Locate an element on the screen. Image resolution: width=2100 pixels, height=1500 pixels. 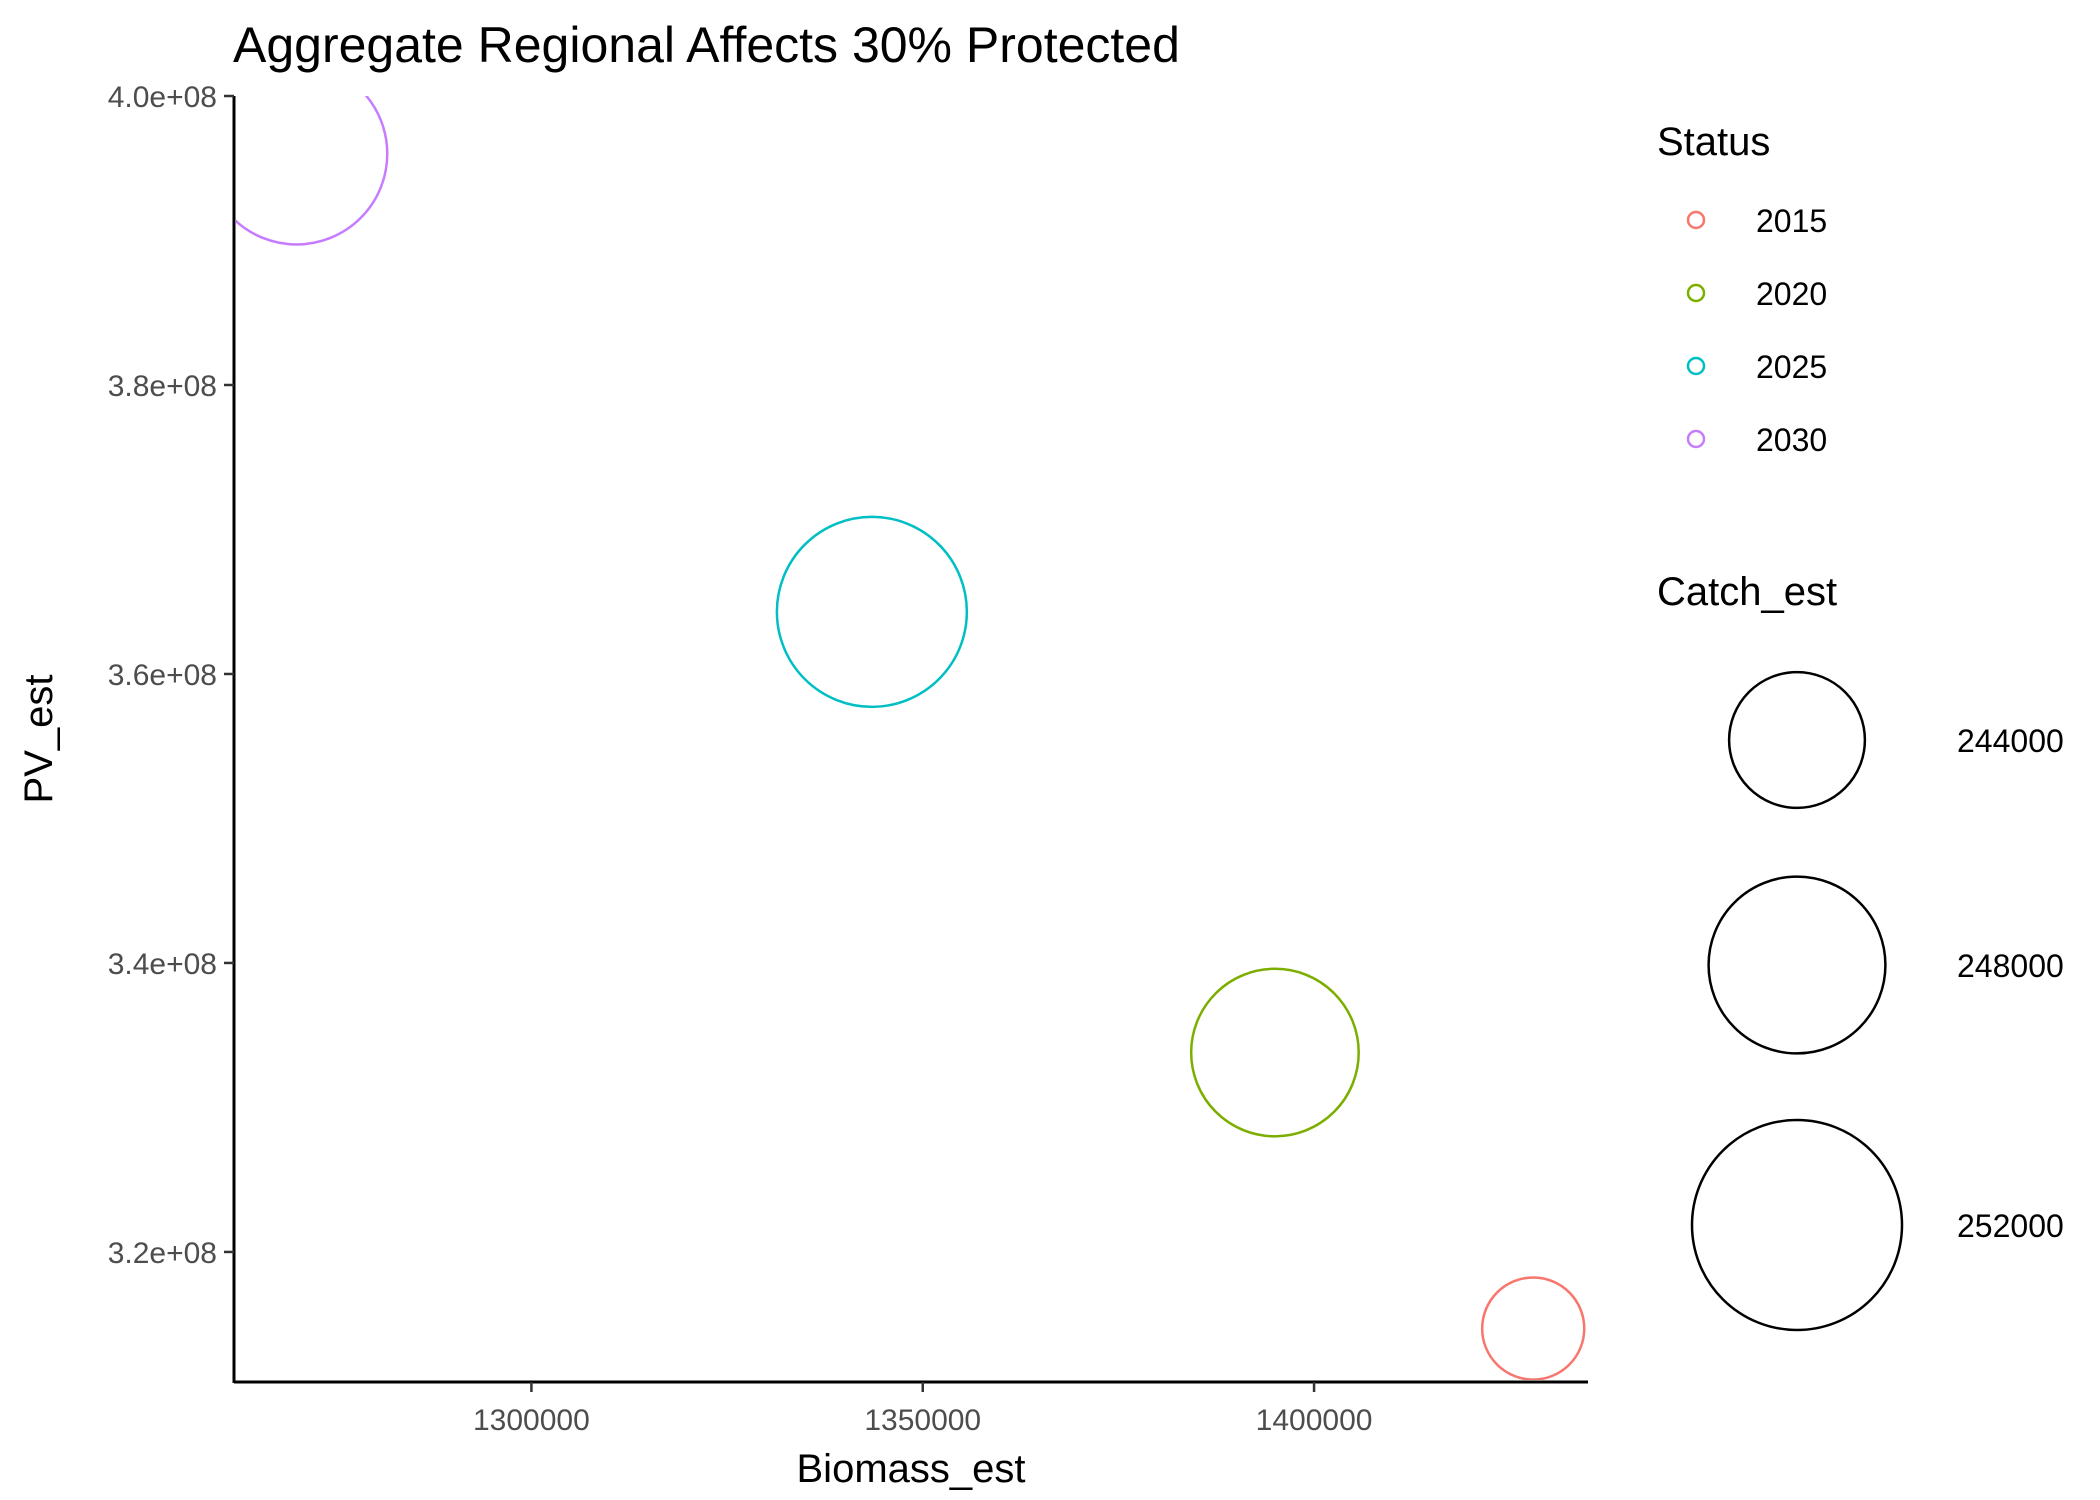
y-tick-label: 3.6e+08 is located at coordinates (162, 675).